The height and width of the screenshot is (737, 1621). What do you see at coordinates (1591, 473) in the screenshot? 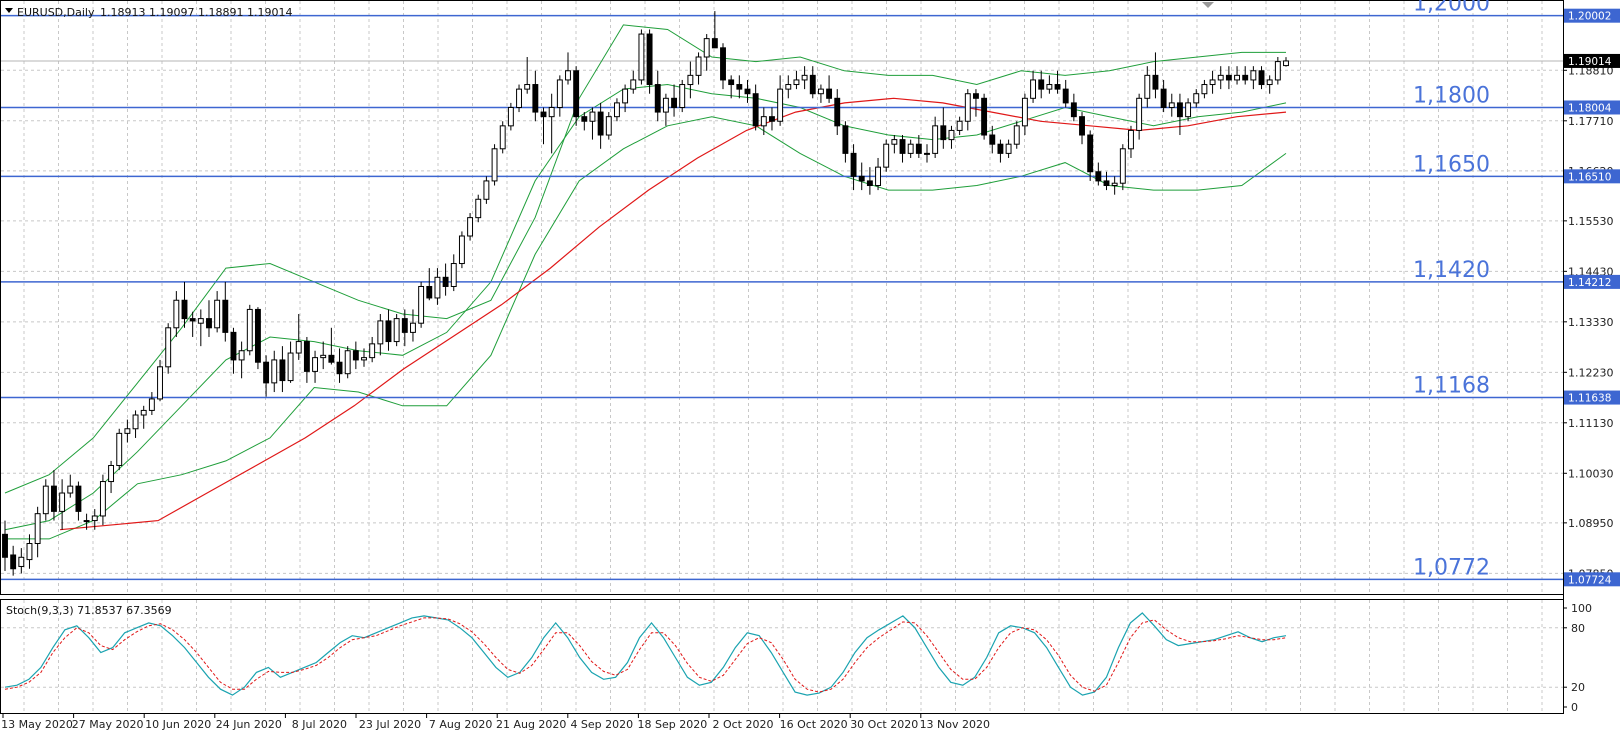
I see `price-tick-label: 1.10030` at bounding box center [1591, 473].